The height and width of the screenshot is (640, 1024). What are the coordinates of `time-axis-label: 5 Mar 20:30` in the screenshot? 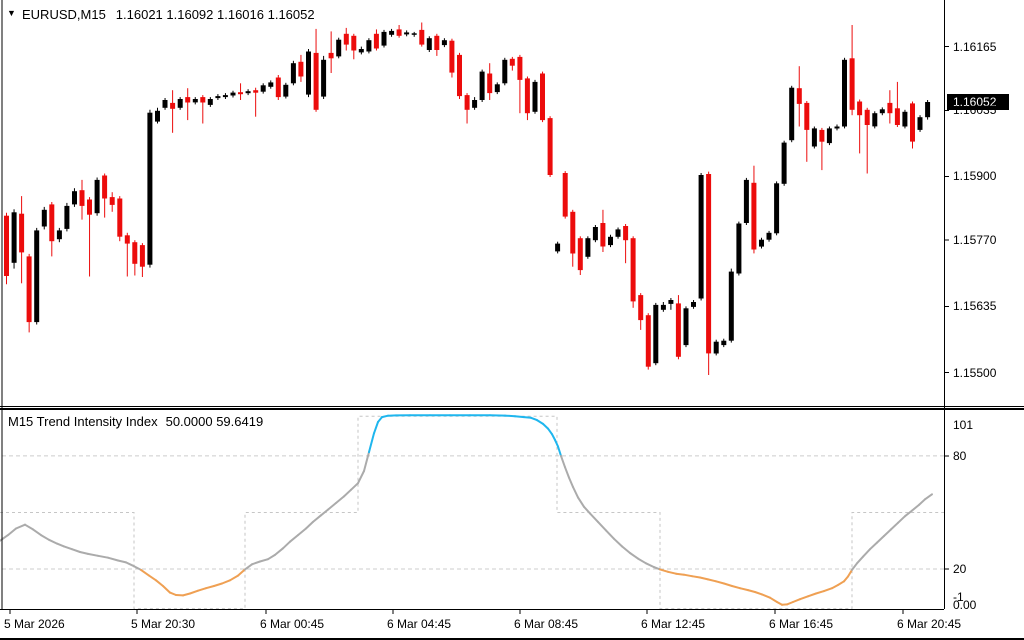 It's located at (163, 624).